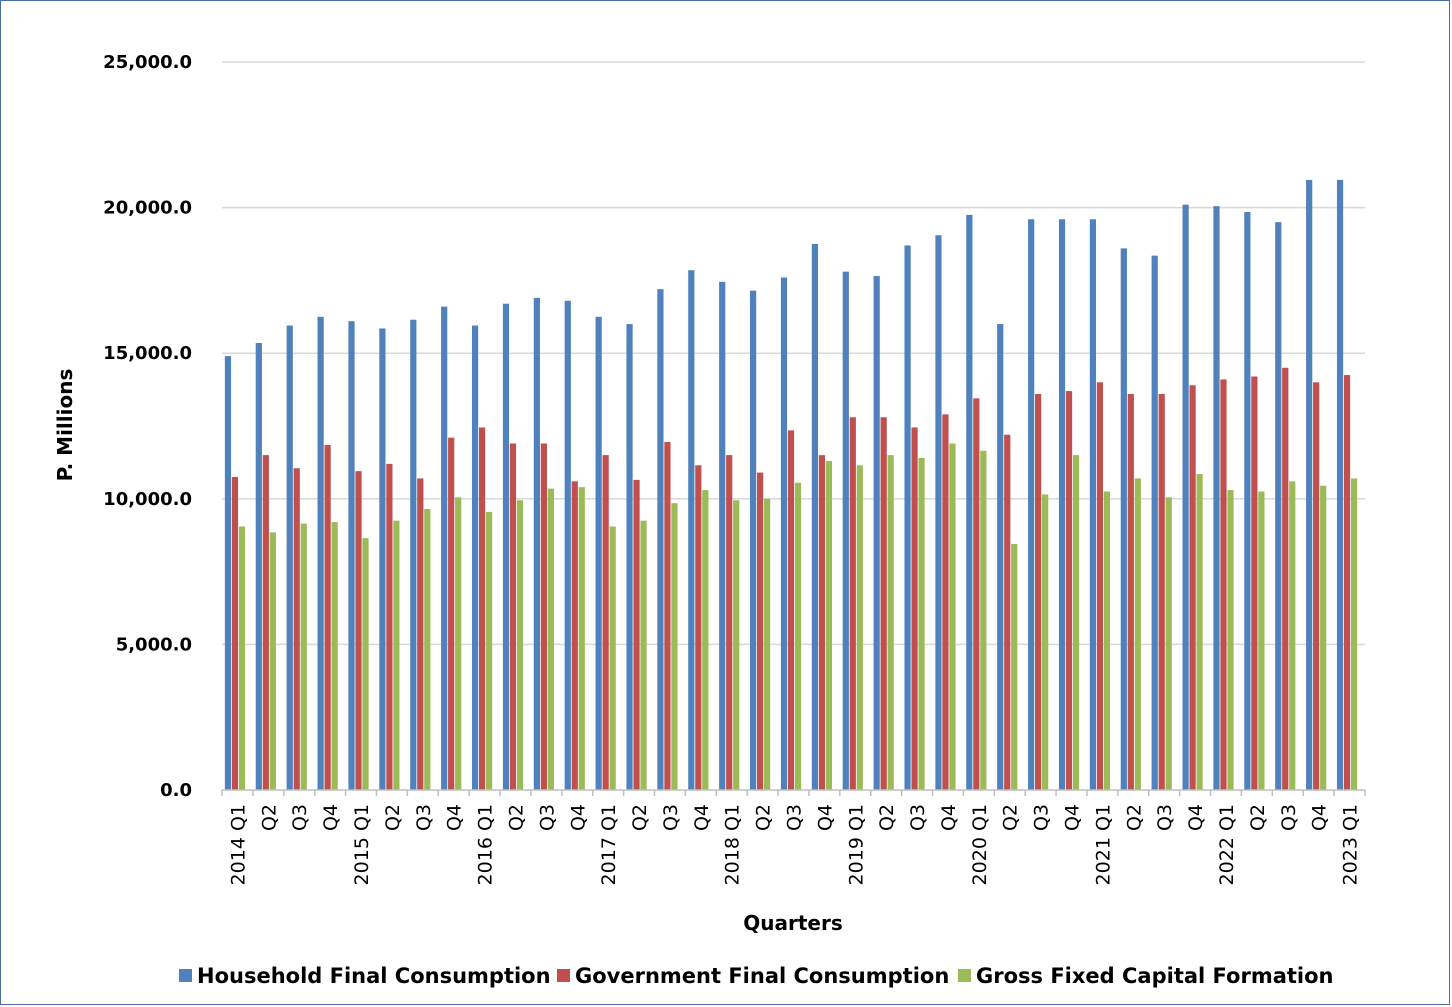 This screenshot has height=1007, width=1452. I want to click on y-tick-label: 5,000.0, so click(154, 644).